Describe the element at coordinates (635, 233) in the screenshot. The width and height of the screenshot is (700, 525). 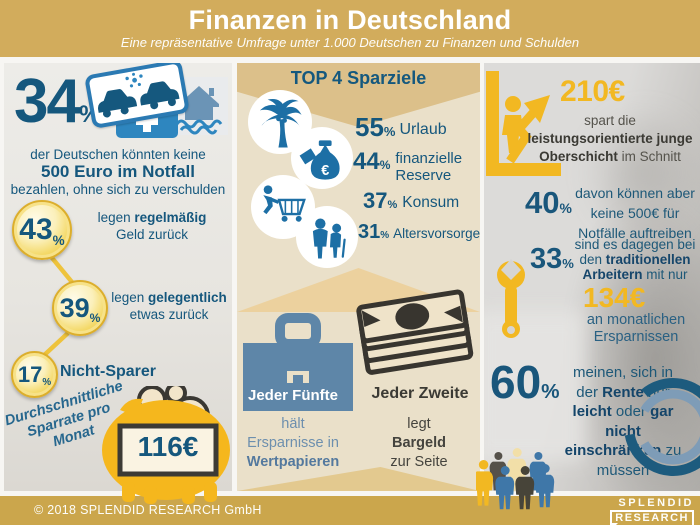
I see `s2-line3: Notfälle auftreiben` at that location.